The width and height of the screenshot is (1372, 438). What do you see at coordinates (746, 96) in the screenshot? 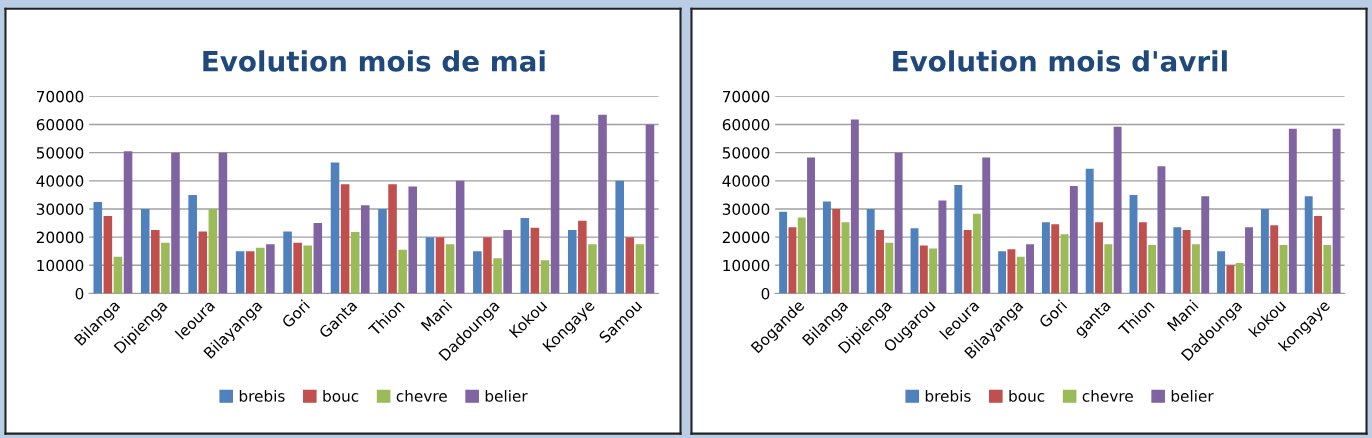
I see `y-tick-label: 70000` at bounding box center [746, 96].